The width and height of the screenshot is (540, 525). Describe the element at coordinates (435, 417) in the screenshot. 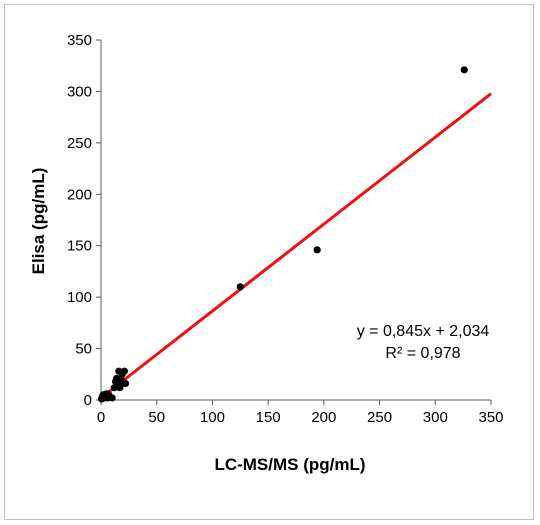

I see `x-tick-label: 300` at that location.